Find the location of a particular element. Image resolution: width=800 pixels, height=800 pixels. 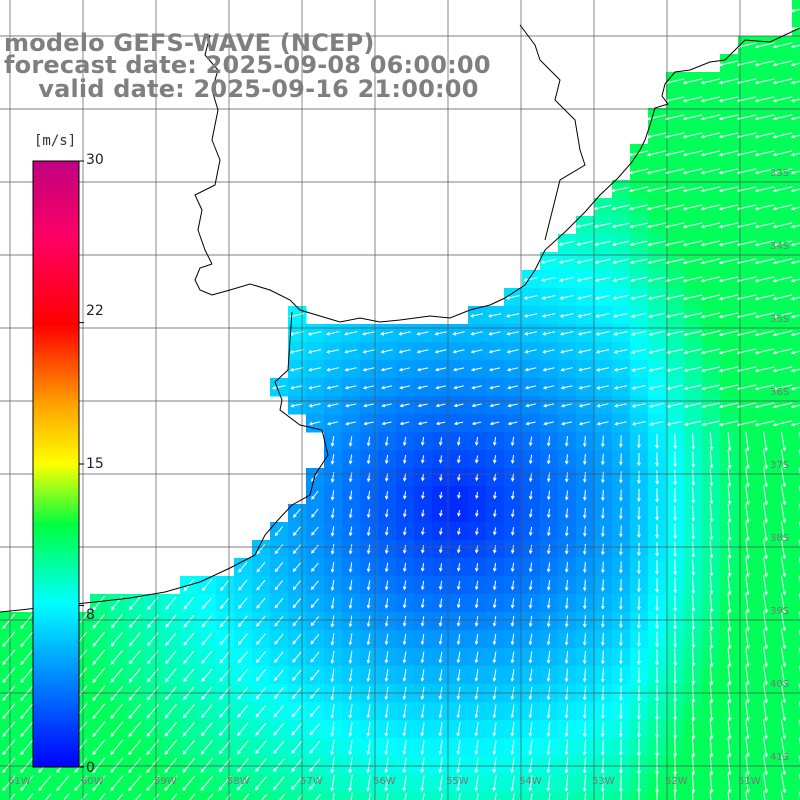

colorbar-tick-label: 22 is located at coordinates (95, 311).